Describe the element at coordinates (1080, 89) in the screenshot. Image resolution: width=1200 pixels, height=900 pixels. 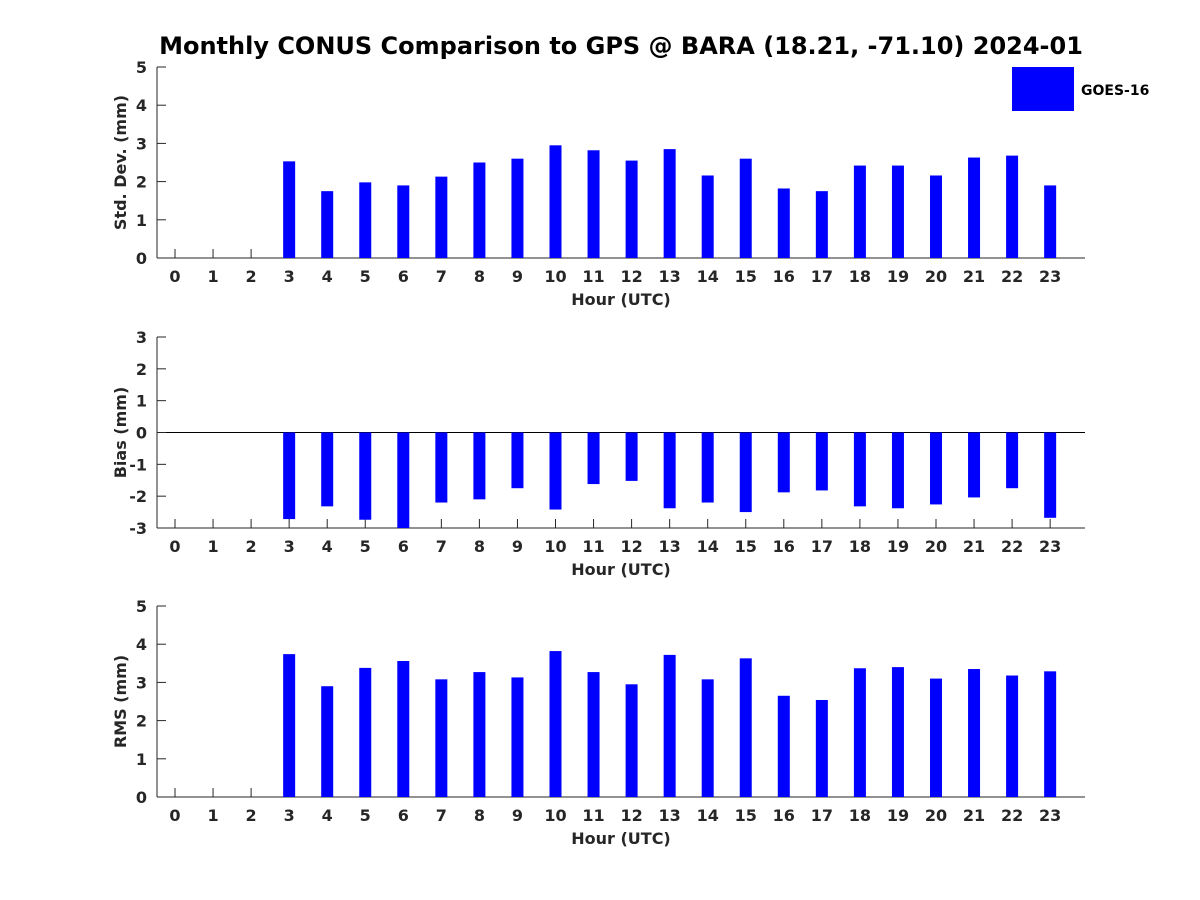
I see `legend: GOES-16` at that location.